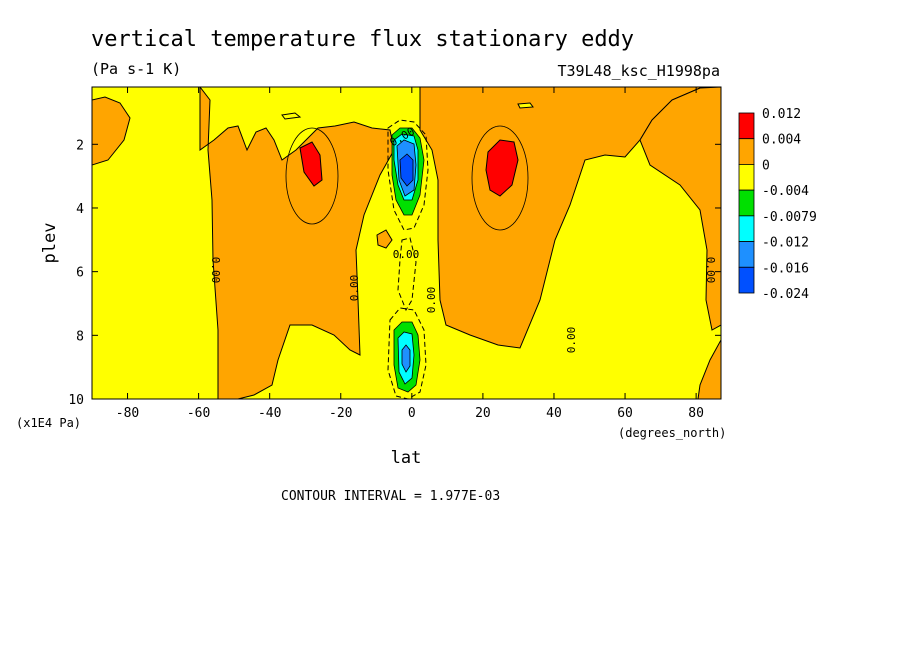 Image resolution: width=904 pixels, height=654 pixels. Describe the element at coordinates (80, 209) in the screenshot. I see `y-tick-label: 4` at that location.